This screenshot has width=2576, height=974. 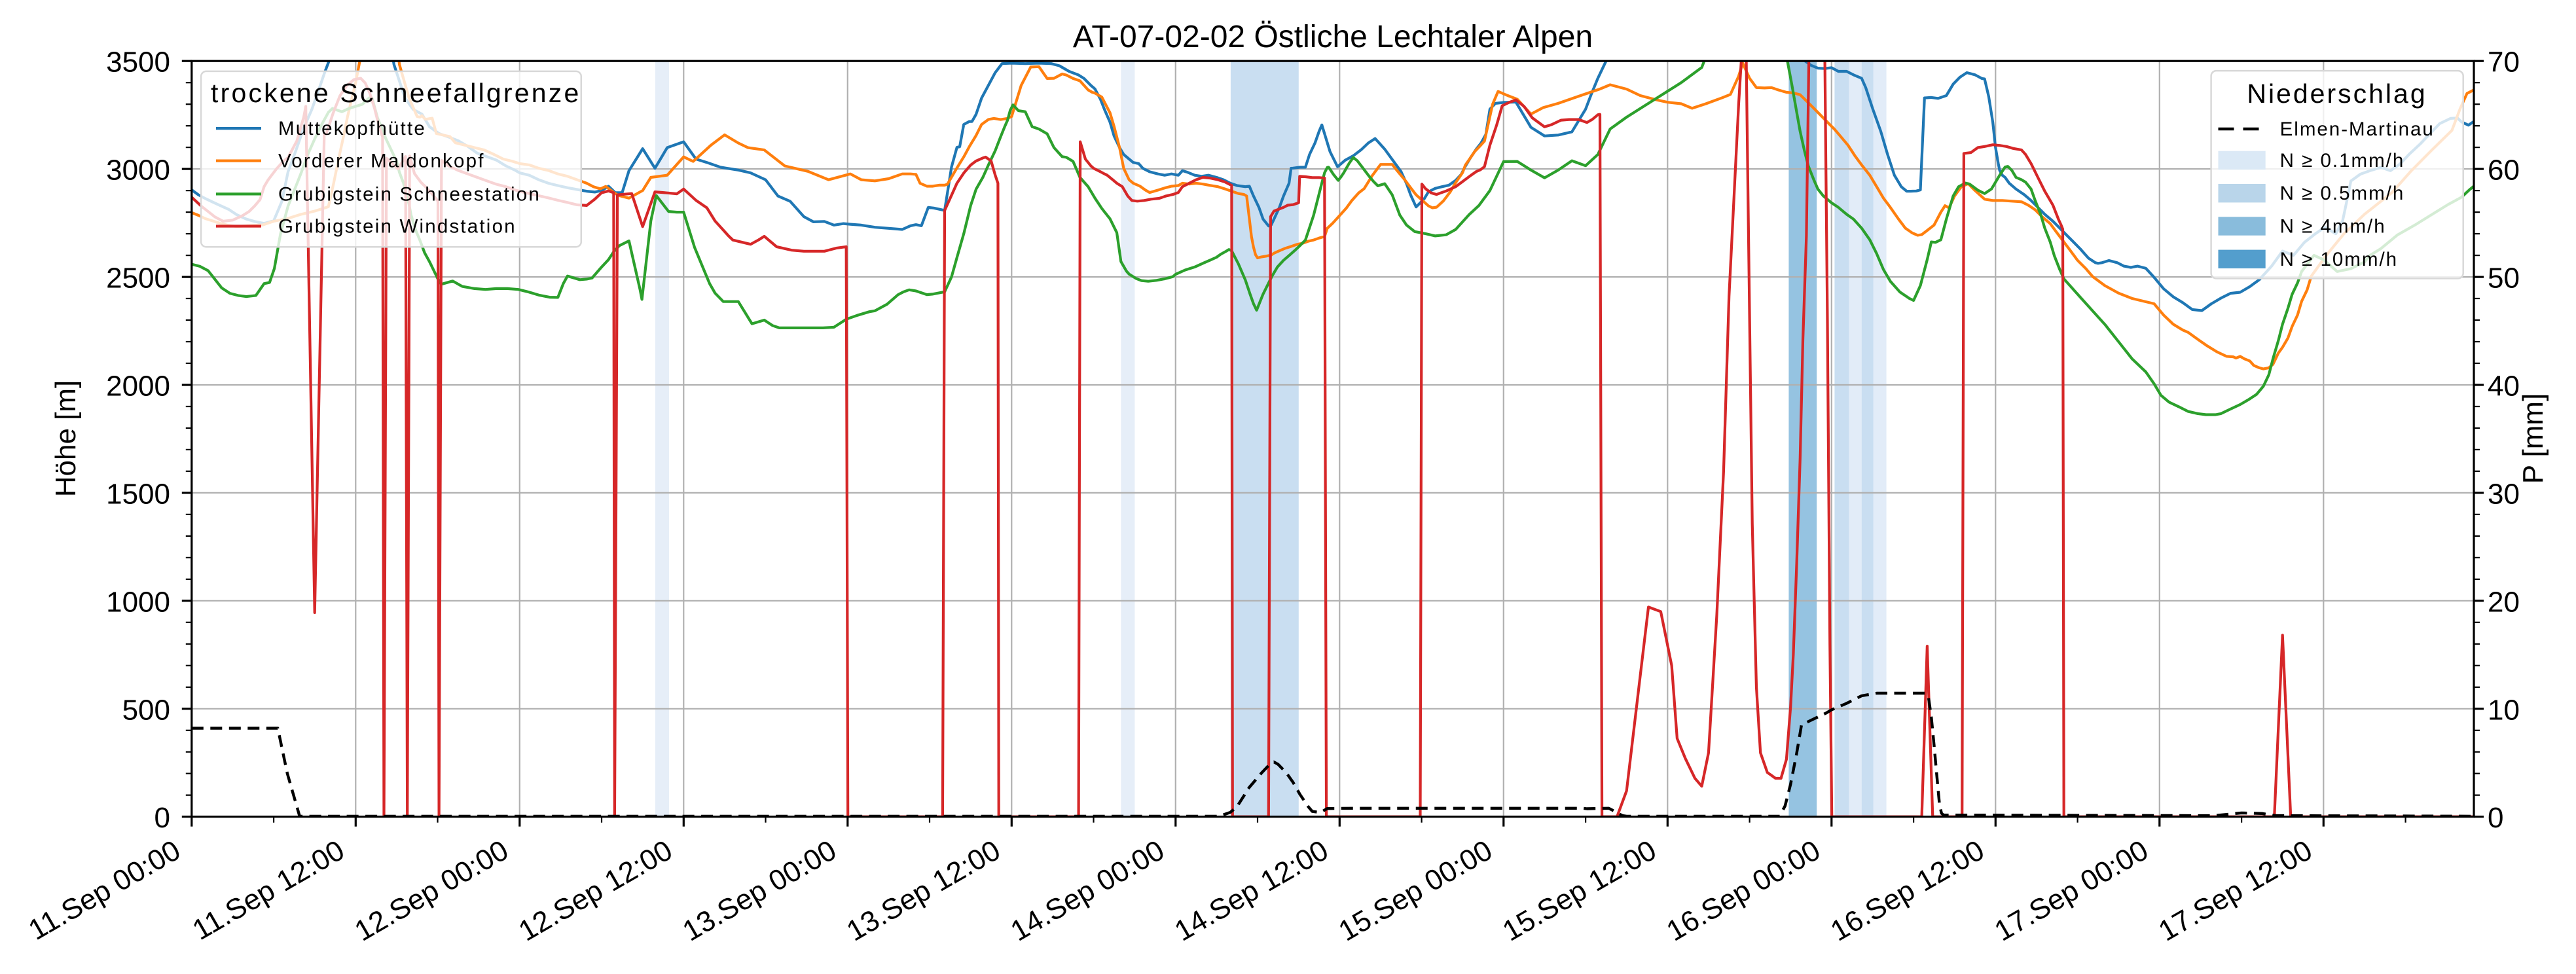 What do you see at coordinates (66, 438) in the screenshot?
I see `svg-text: Höhe [m]` at bounding box center [66, 438].